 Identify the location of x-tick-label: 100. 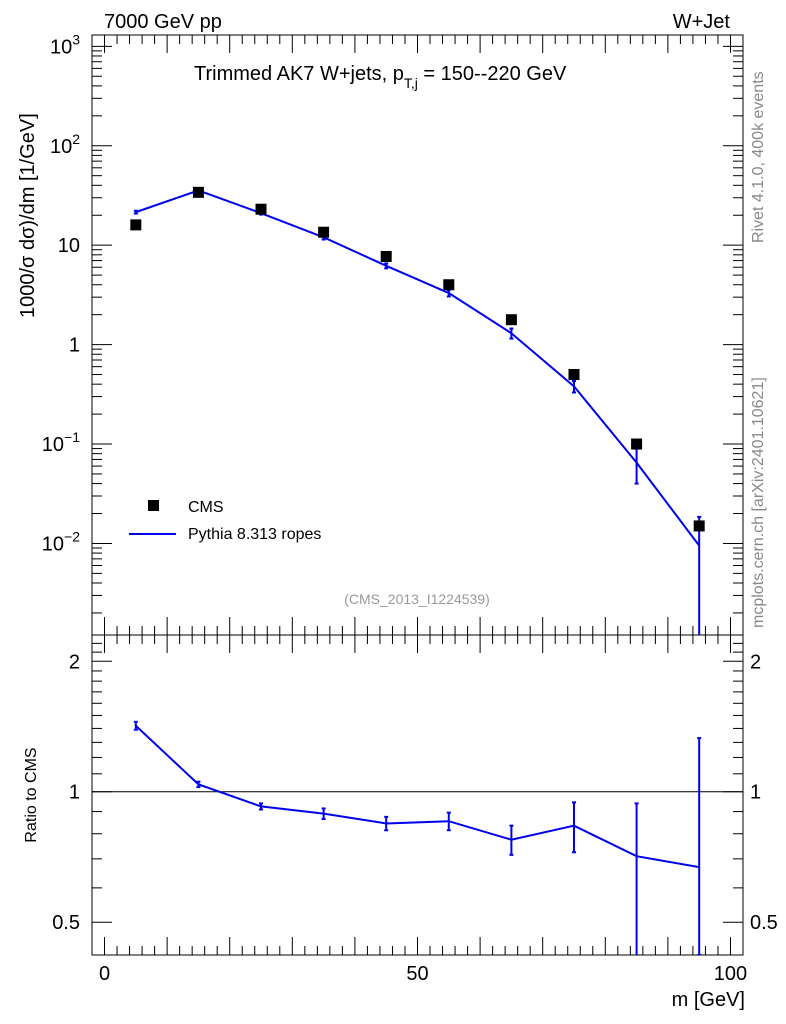
(730, 974).